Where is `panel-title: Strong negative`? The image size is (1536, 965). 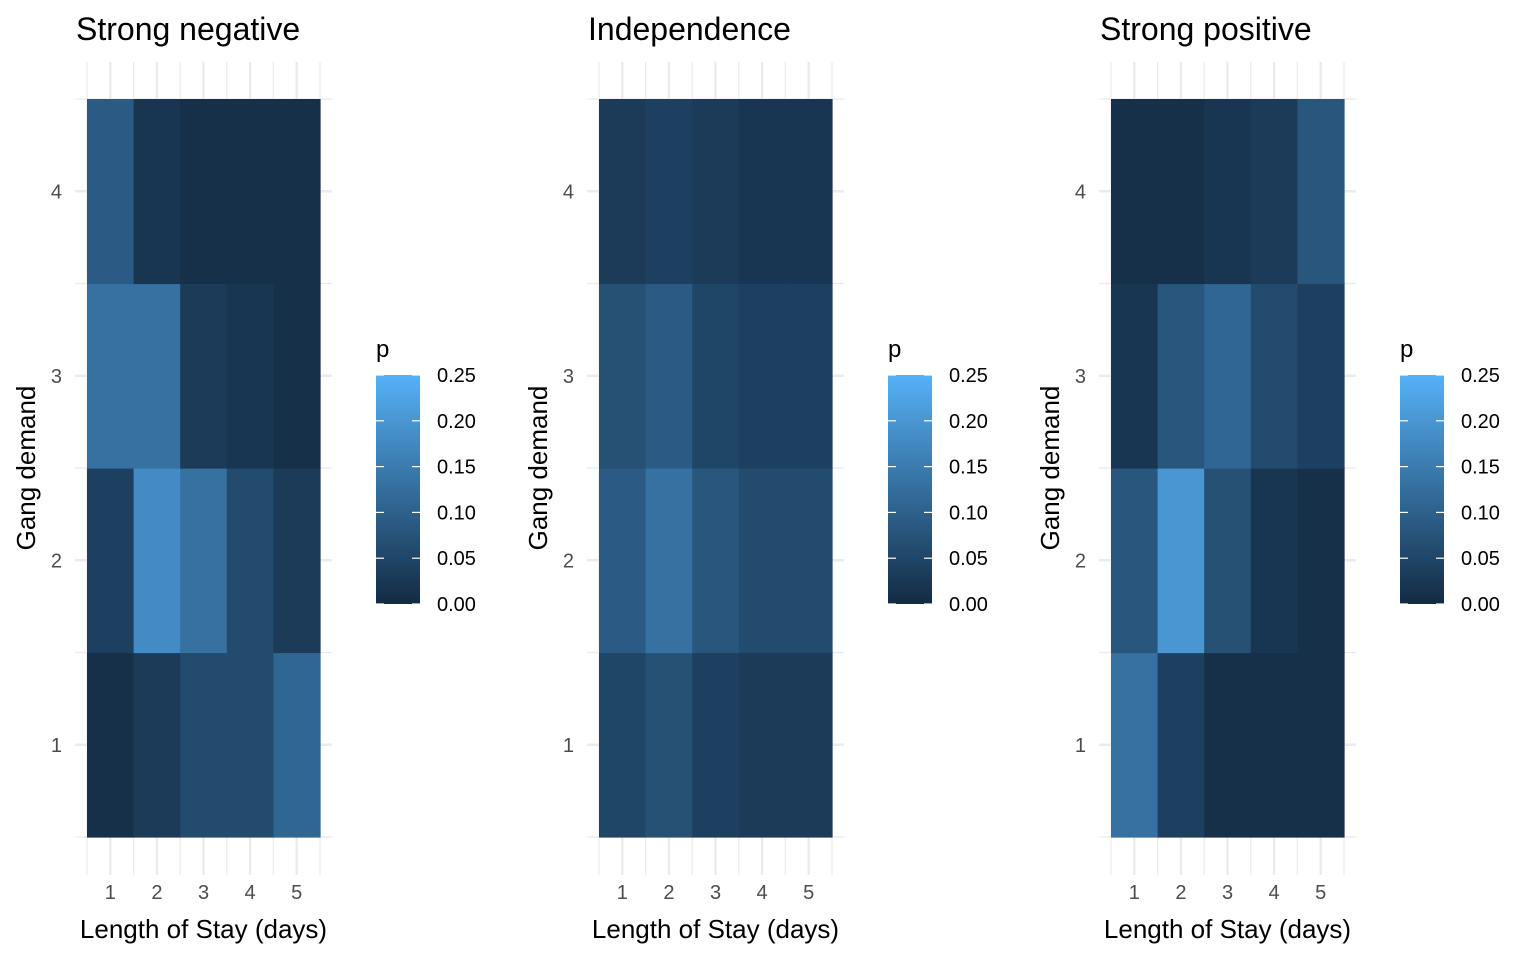
panel-title: Strong negative is located at coordinates (188, 29).